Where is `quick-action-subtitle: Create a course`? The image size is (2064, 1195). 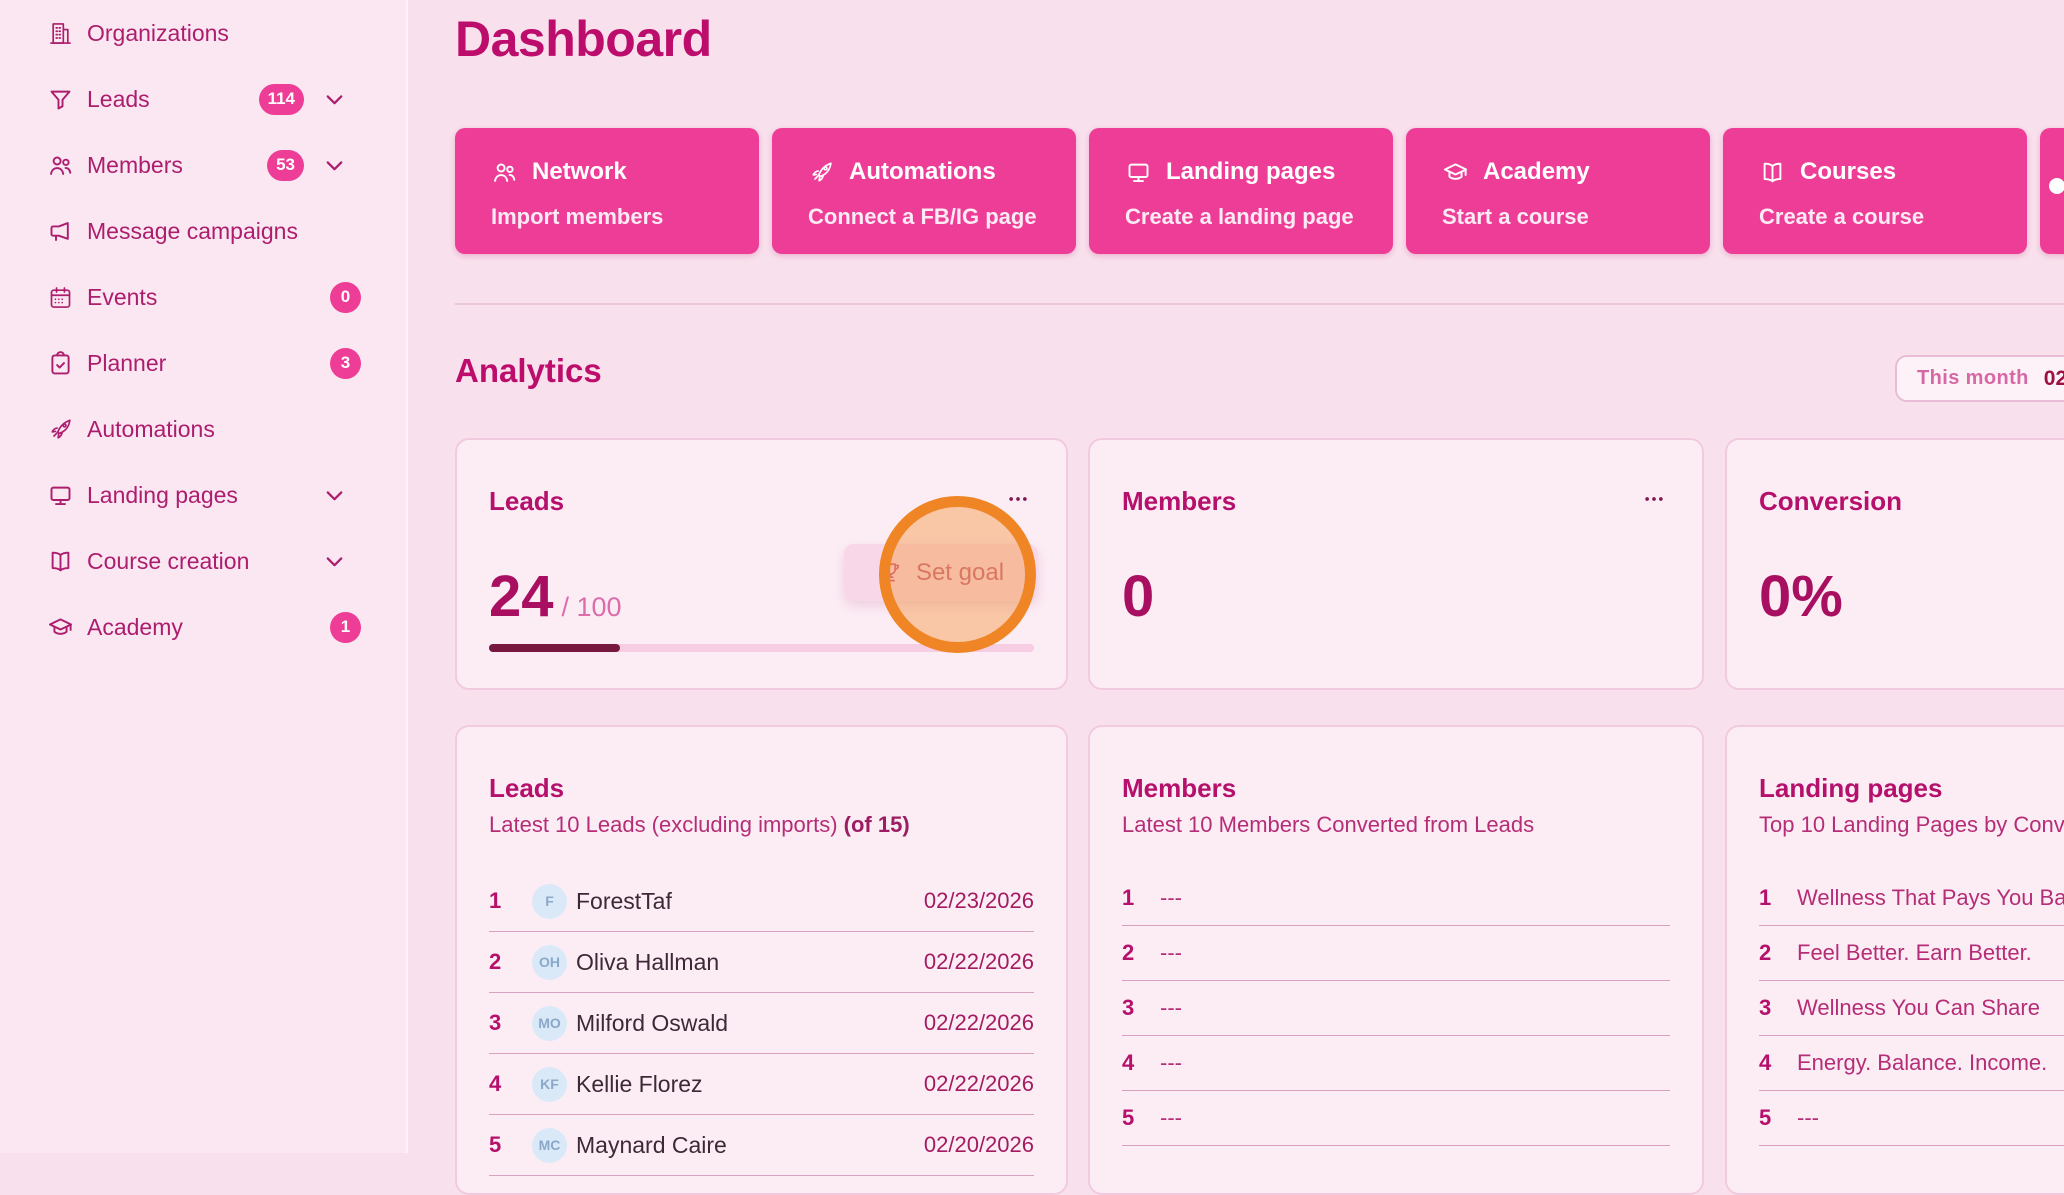 quick-action-subtitle: Create a course is located at coordinates (1842, 216).